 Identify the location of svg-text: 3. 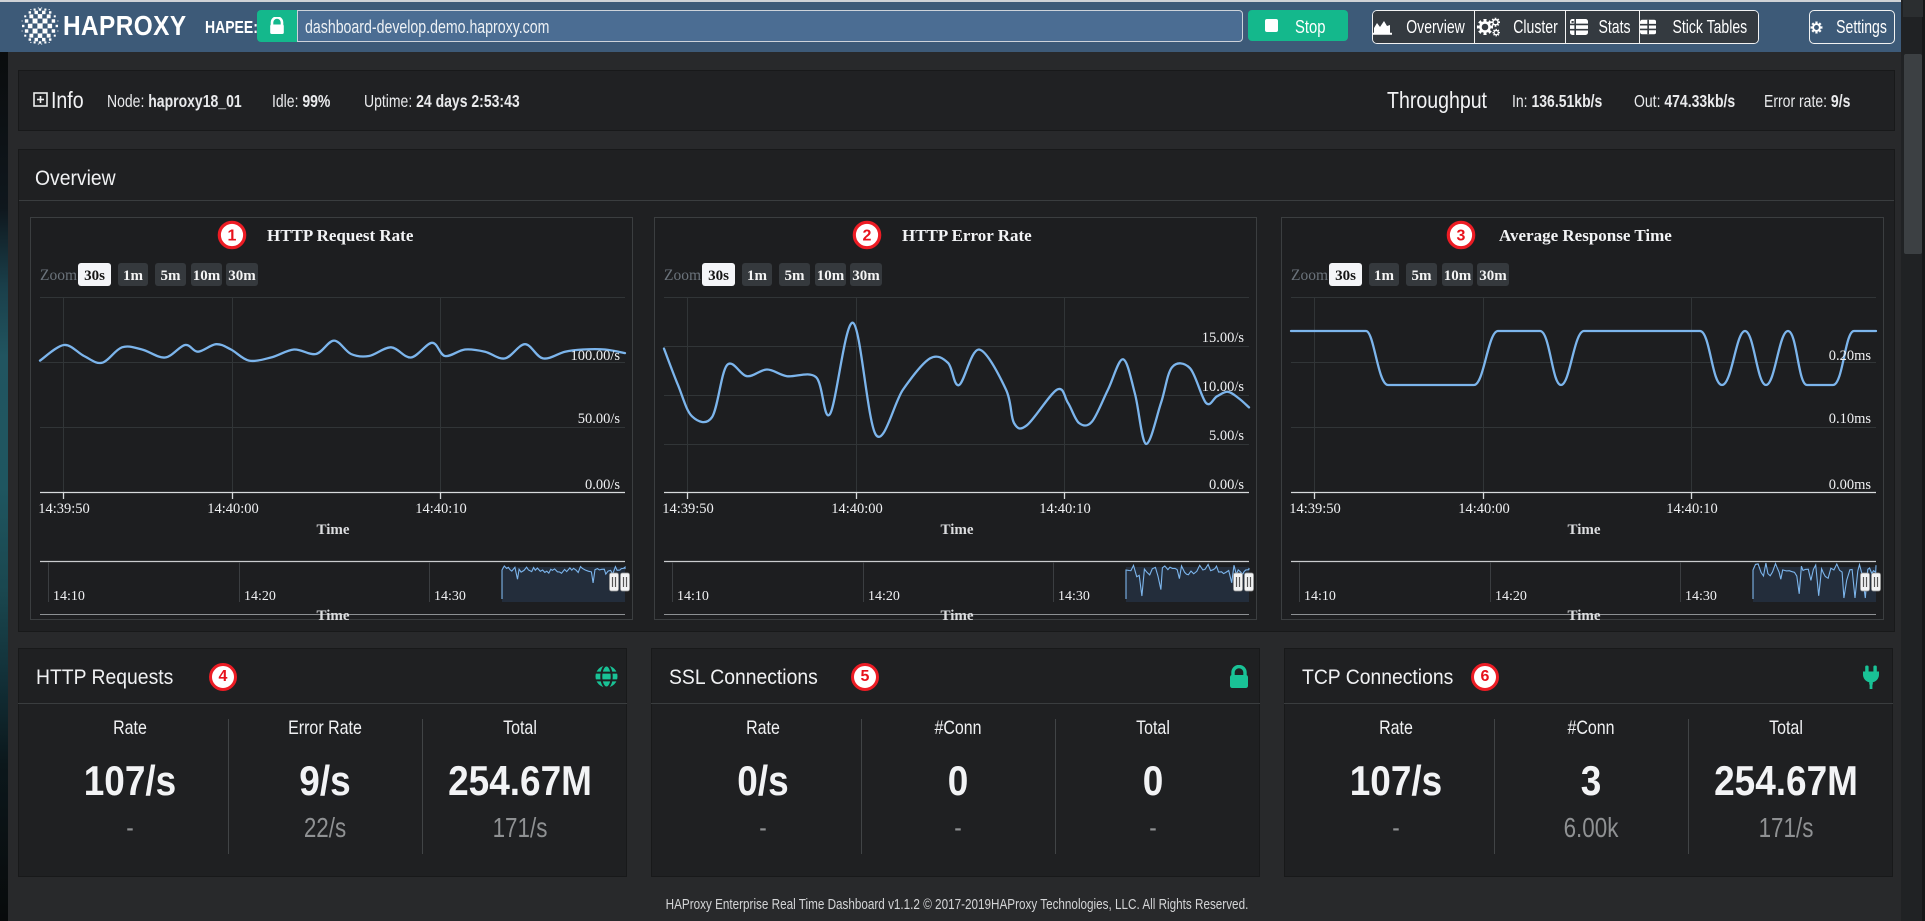
(1461, 236).